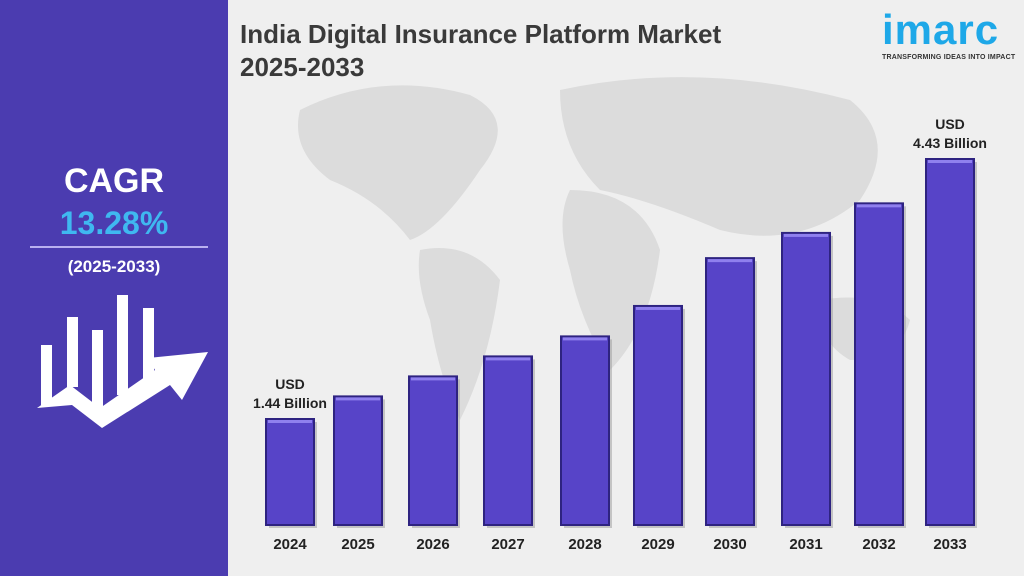 The width and height of the screenshot is (1024, 576). Describe the element at coordinates (434, 451) in the screenshot. I see `bar-2026` at that location.